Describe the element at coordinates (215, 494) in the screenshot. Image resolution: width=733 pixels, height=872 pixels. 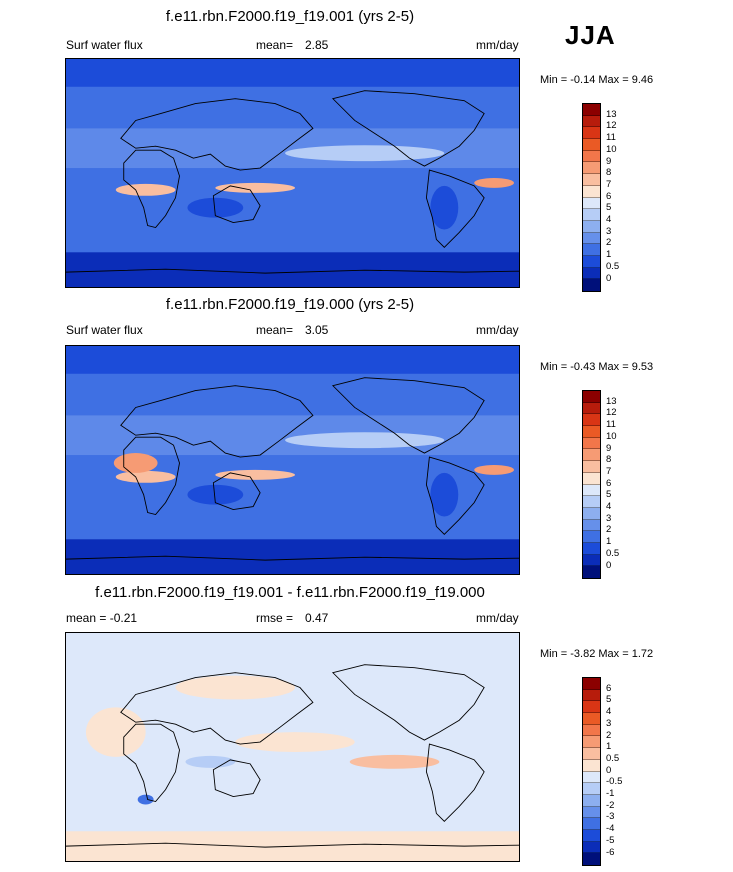
I see `map-dry-region` at that location.